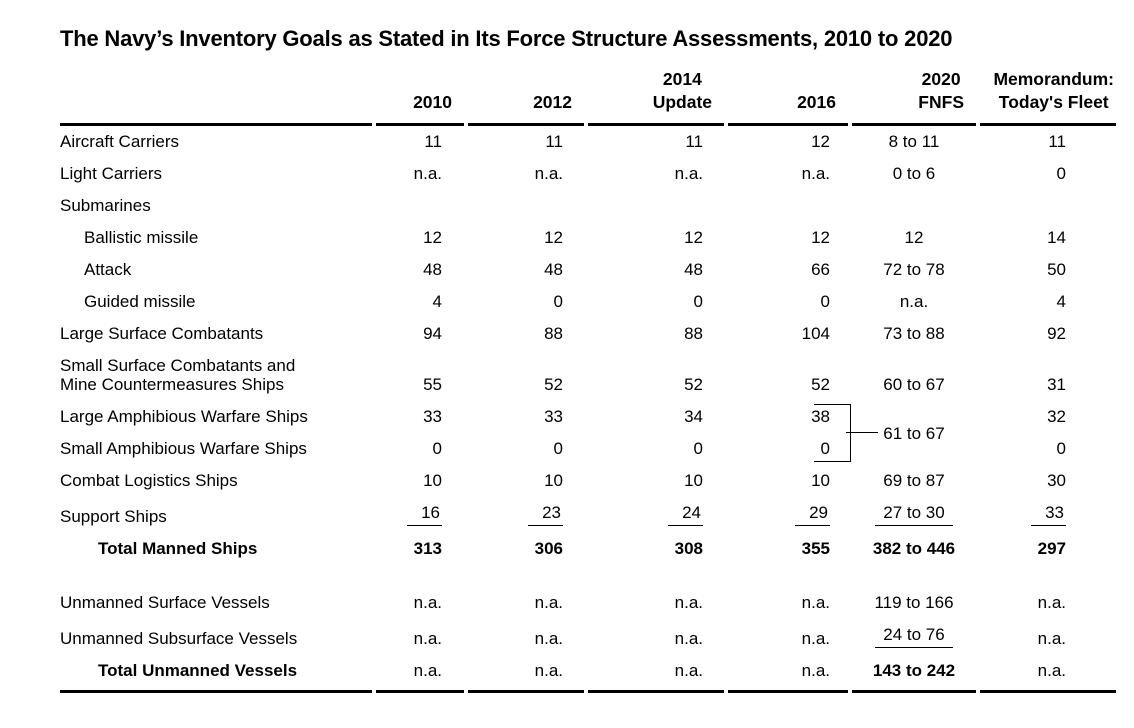 The image size is (1134, 728). I want to click on row-small-amphibious-warfare-ships: Small Amphibious Warfare Ships 0 0 0 0 0, so click(588, 449).